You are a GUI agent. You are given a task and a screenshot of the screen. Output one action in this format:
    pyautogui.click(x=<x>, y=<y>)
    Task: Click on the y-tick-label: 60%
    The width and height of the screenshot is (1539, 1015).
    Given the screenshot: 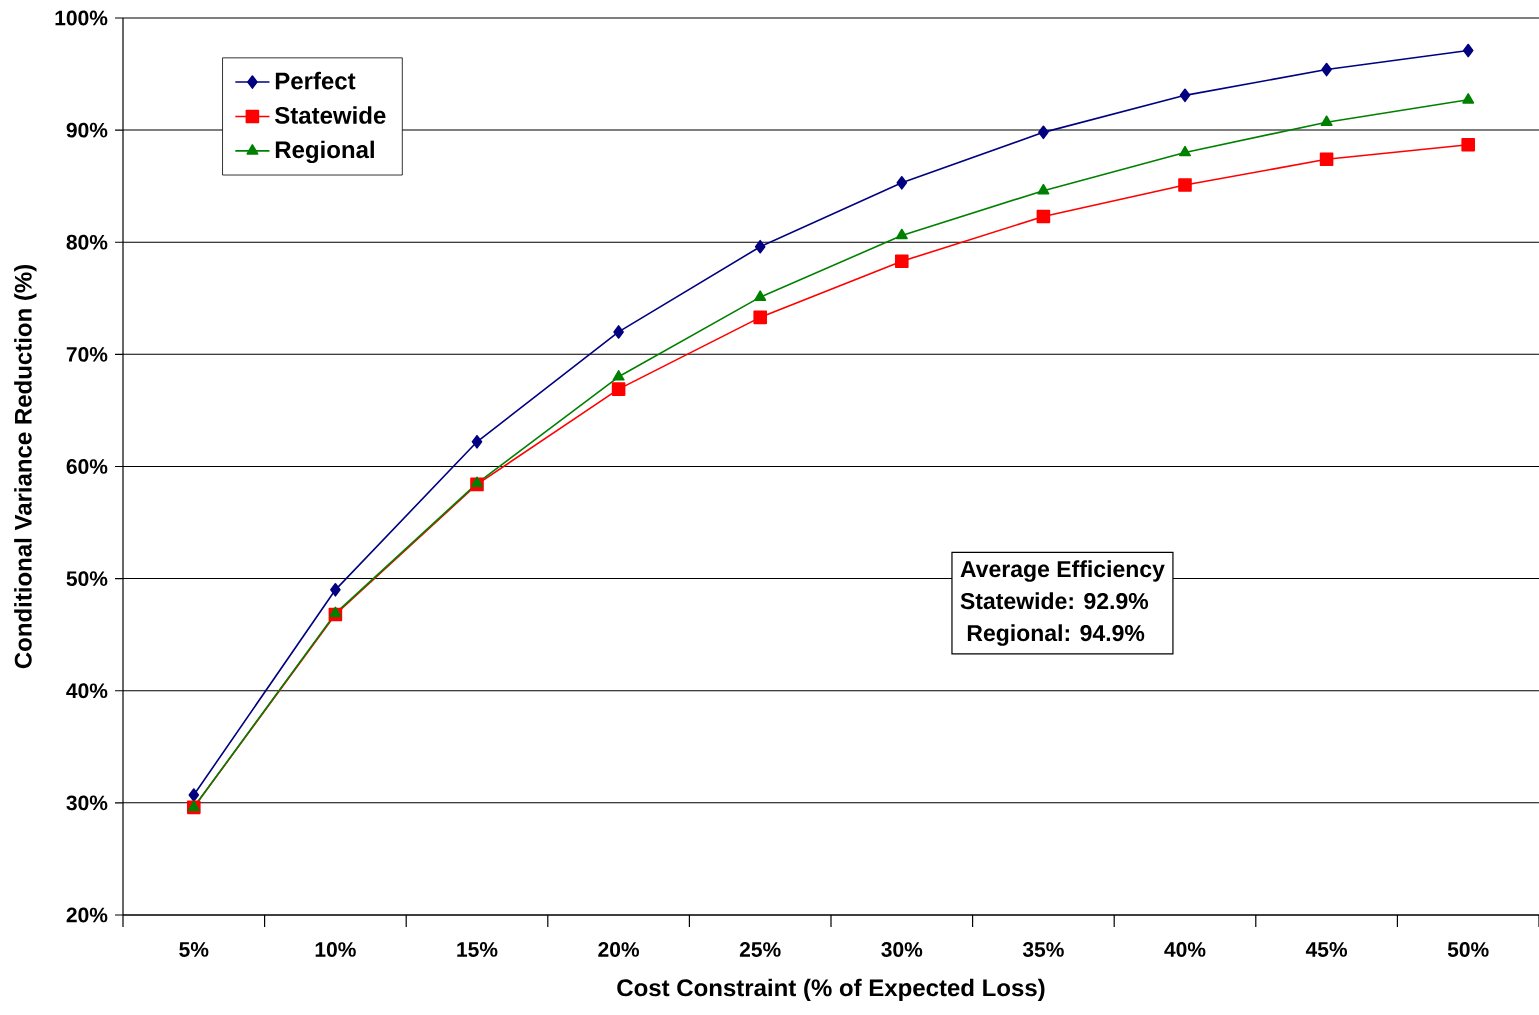 What is the action you would take?
    pyautogui.click(x=87, y=466)
    